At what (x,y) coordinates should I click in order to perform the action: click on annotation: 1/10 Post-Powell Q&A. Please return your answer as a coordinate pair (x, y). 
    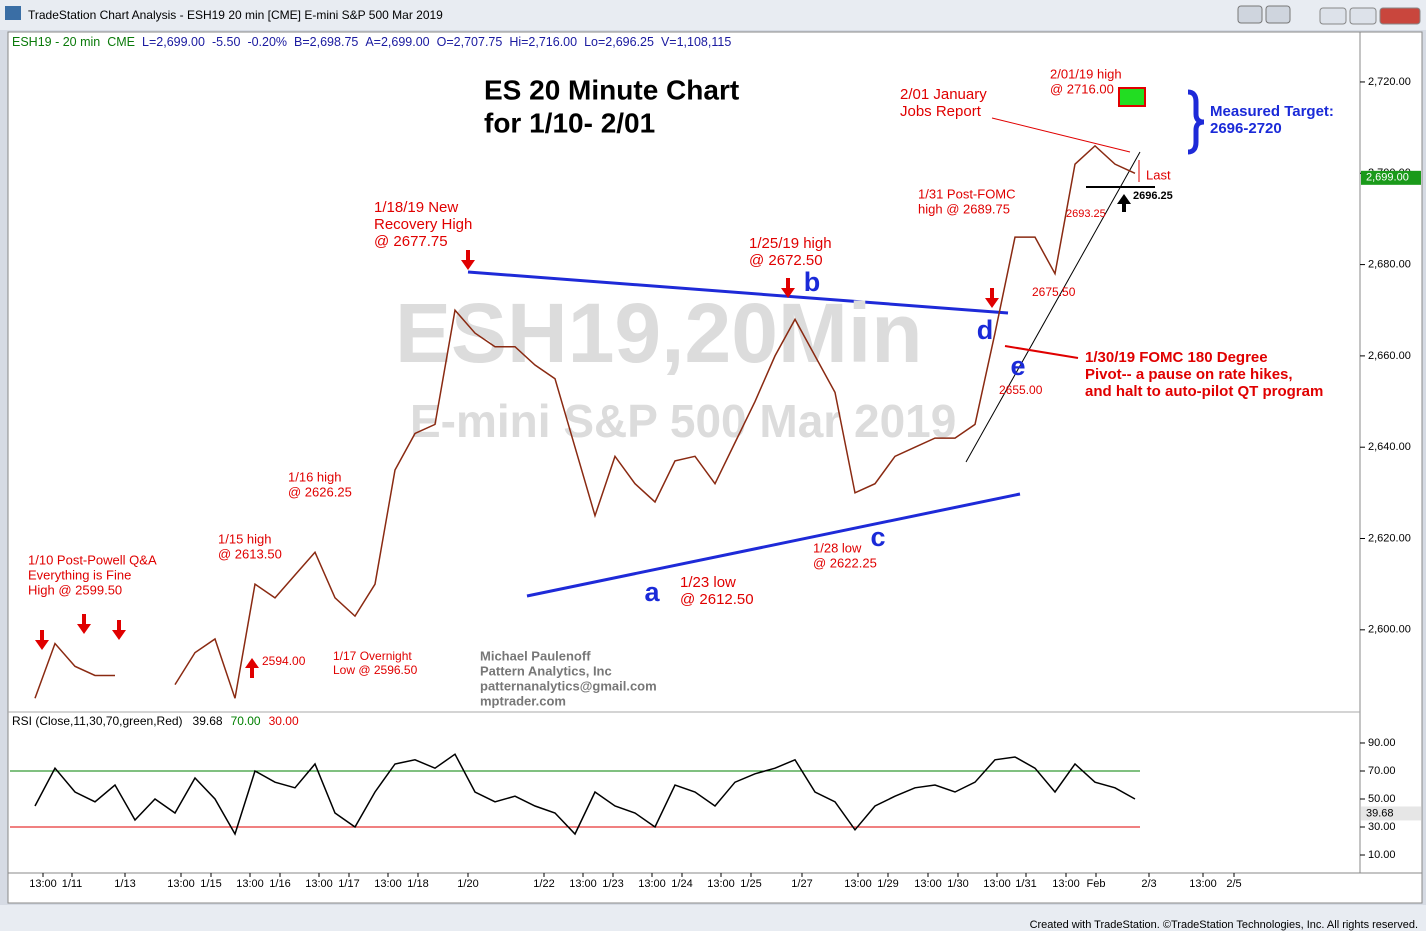
    Looking at the image, I should click on (92, 559).